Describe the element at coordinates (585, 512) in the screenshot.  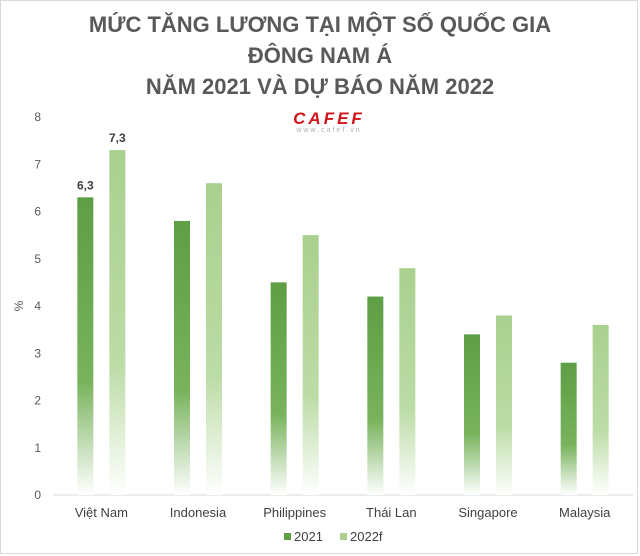
I see `x-tick-label: Malaysia` at that location.